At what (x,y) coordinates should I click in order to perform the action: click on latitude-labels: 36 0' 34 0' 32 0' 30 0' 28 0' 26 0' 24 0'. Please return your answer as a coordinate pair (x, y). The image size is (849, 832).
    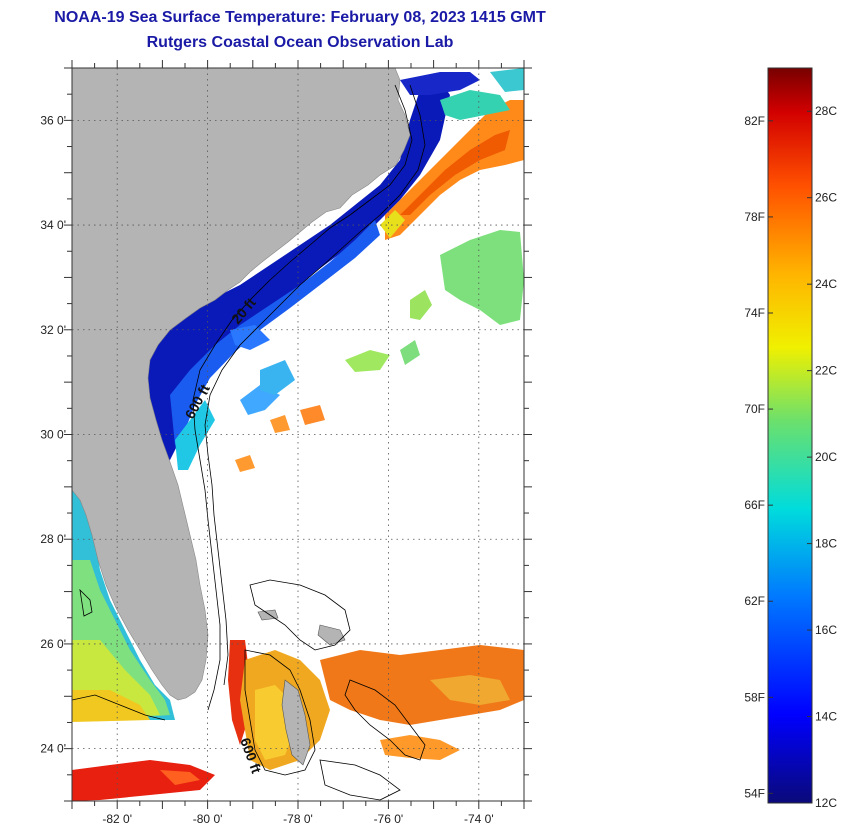
    Looking at the image, I should click on (53, 434).